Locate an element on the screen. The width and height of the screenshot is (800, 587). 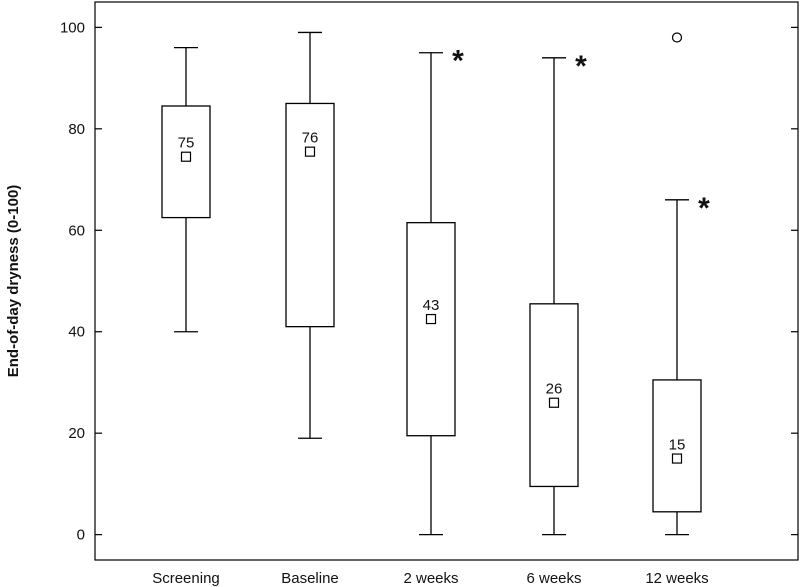
box-2-weeks: 43 * is located at coordinates (435, 290).